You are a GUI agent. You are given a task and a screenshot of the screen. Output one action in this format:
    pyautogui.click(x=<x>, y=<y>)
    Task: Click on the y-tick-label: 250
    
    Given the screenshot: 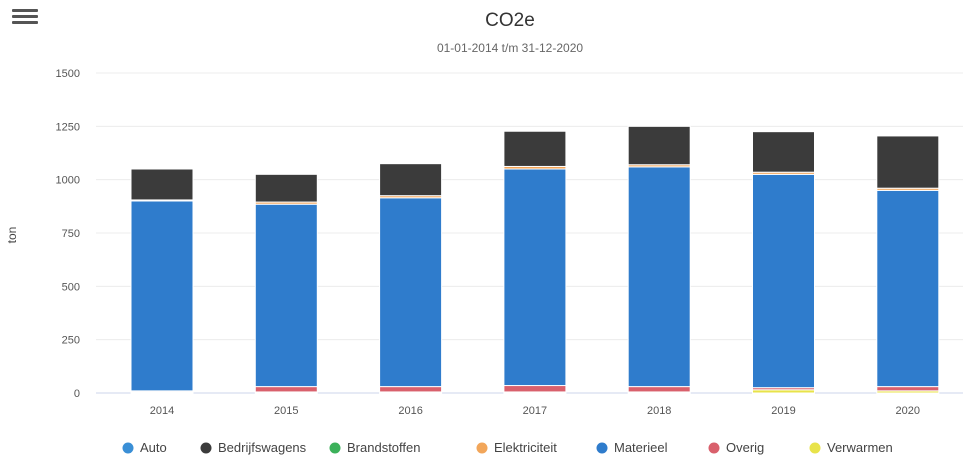 What is the action you would take?
    pyautogui.click(x=71, y=341)
    